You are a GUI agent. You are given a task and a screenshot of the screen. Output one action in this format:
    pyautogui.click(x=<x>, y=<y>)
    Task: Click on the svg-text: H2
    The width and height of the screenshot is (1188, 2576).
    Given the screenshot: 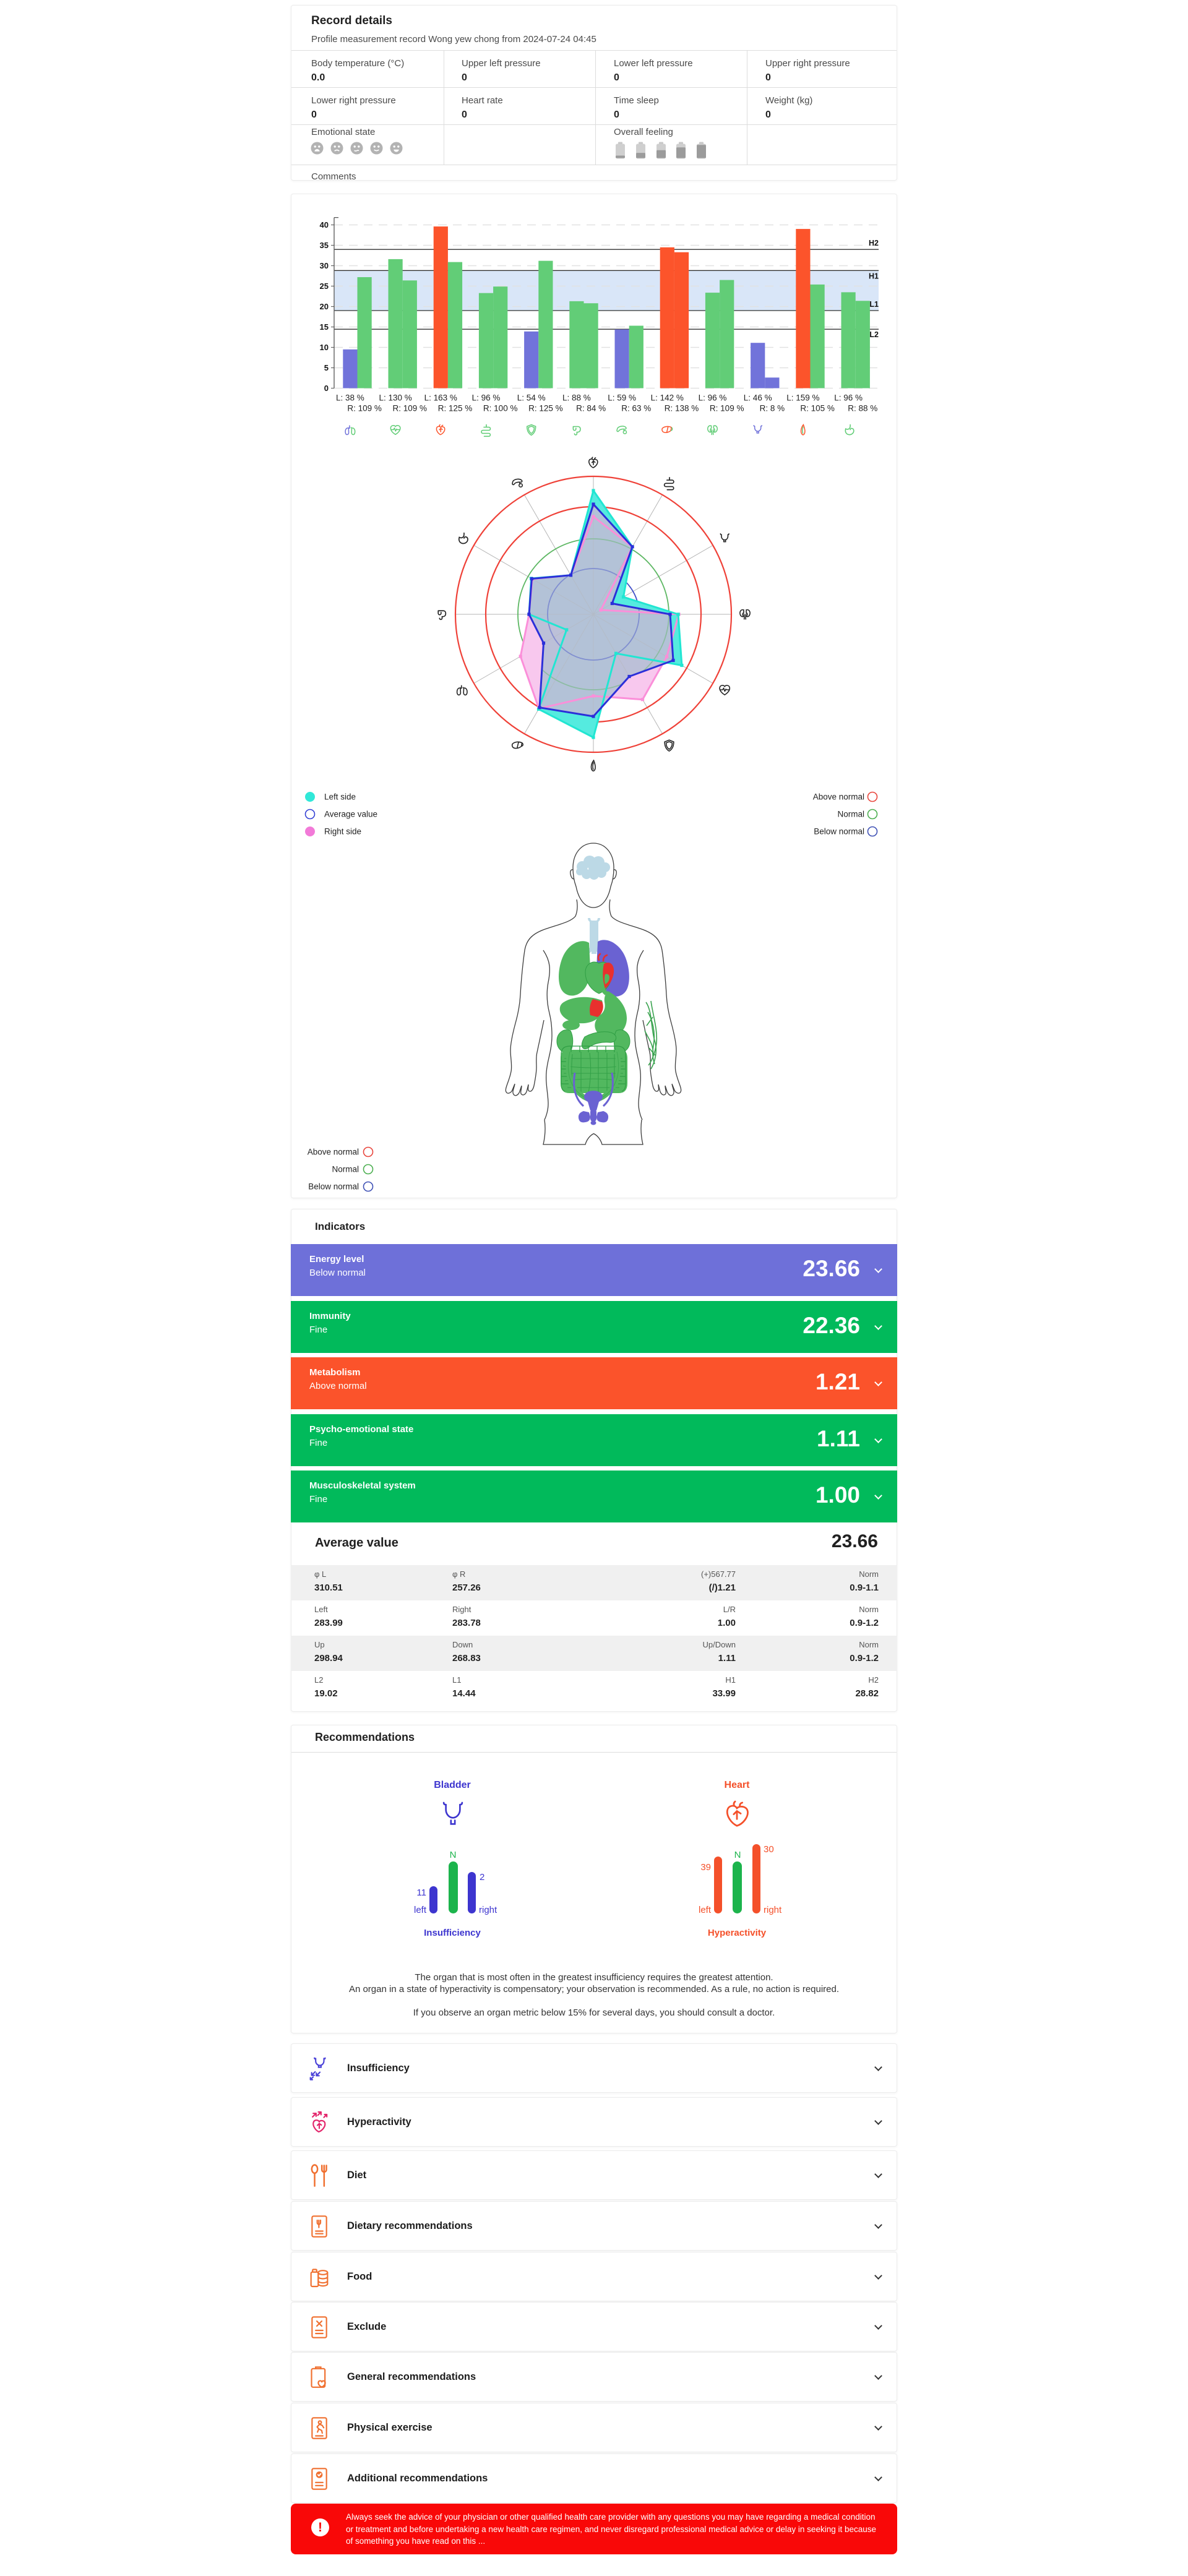 What is the action you would take?
    pyautogui.click(x=874, y=243)
    